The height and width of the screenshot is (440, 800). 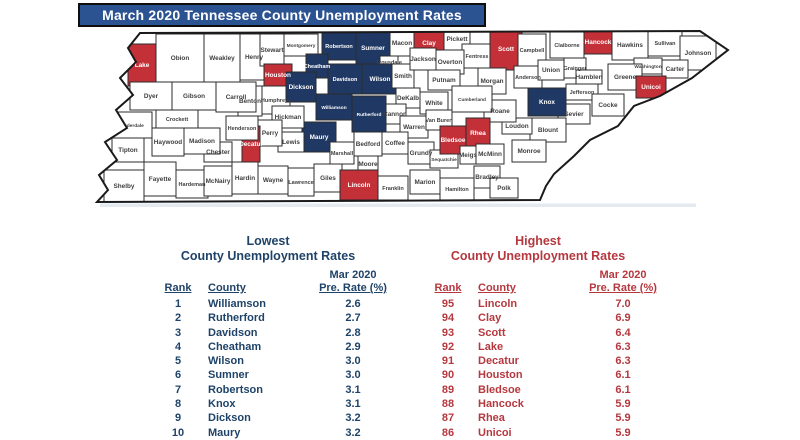 I want to click on rate-header-label: Pre. Rate (%), so click(x=623, y=288).